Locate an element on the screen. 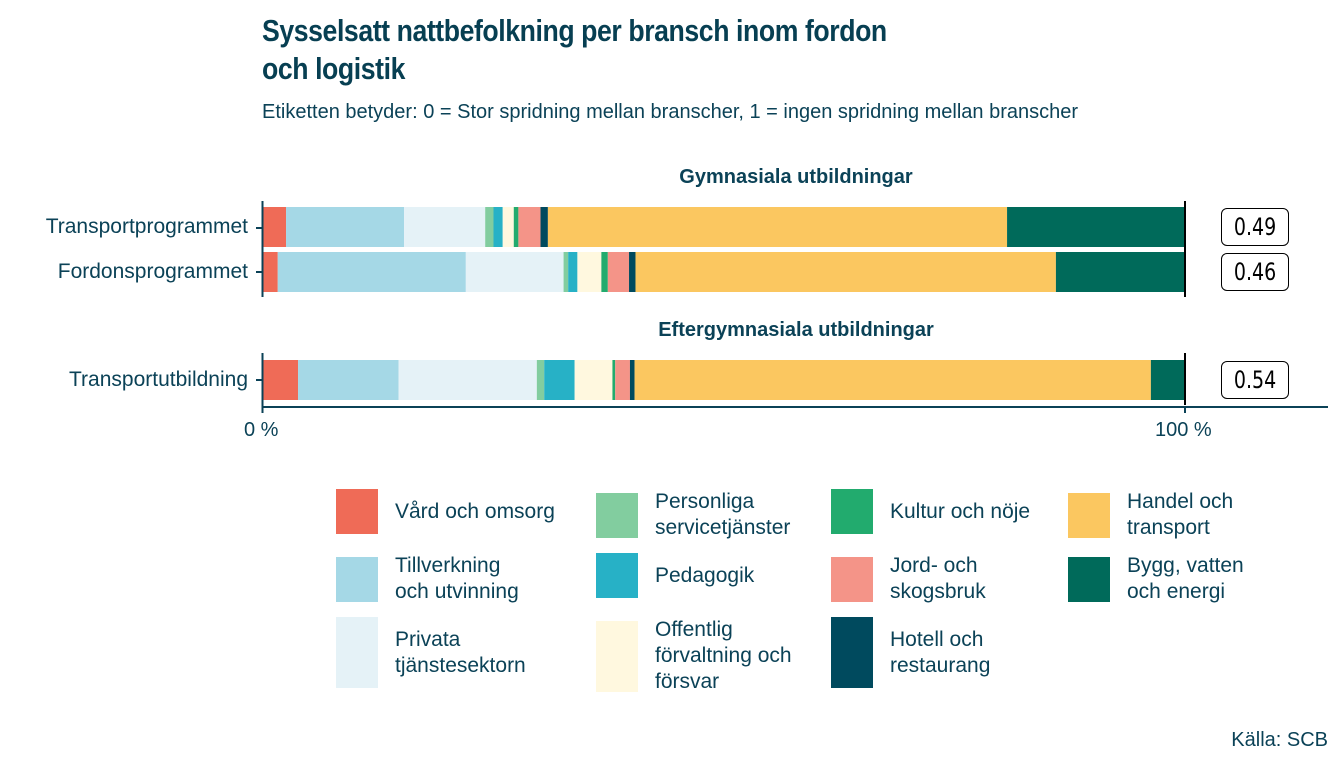  x-tick-label-100: 100 % is located at coordinates (1183, 430).